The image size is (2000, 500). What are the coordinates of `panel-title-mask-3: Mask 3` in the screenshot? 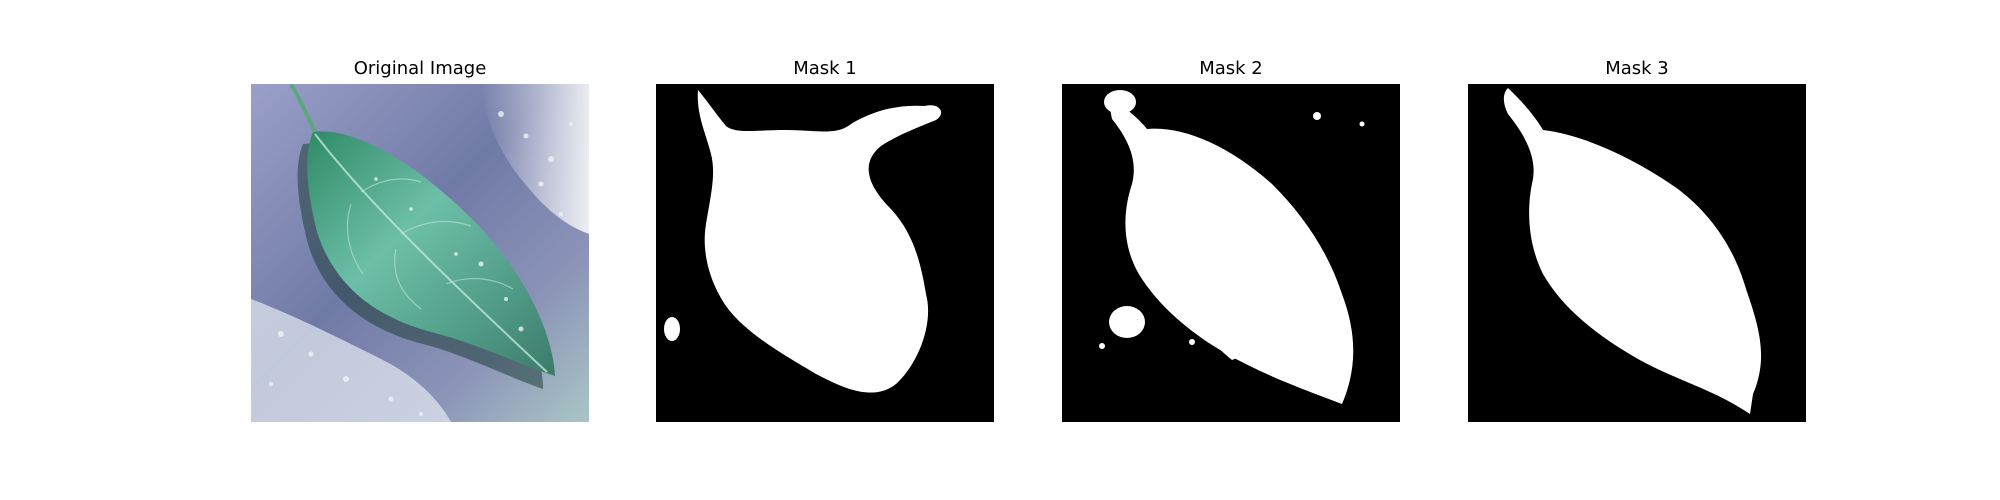 It's located at (1637, 68).